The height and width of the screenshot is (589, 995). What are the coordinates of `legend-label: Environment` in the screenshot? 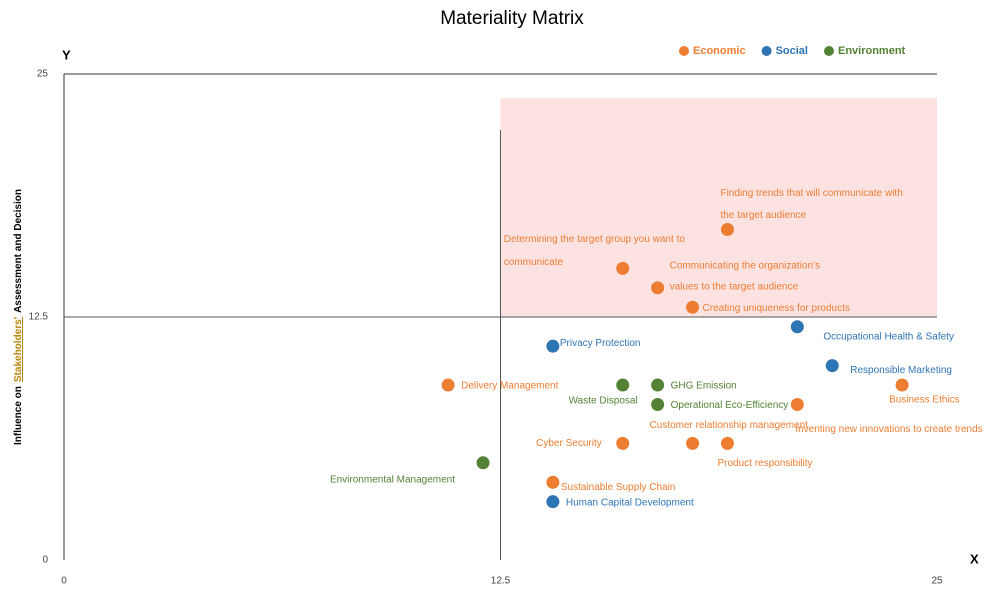 It's located at (872, 51).